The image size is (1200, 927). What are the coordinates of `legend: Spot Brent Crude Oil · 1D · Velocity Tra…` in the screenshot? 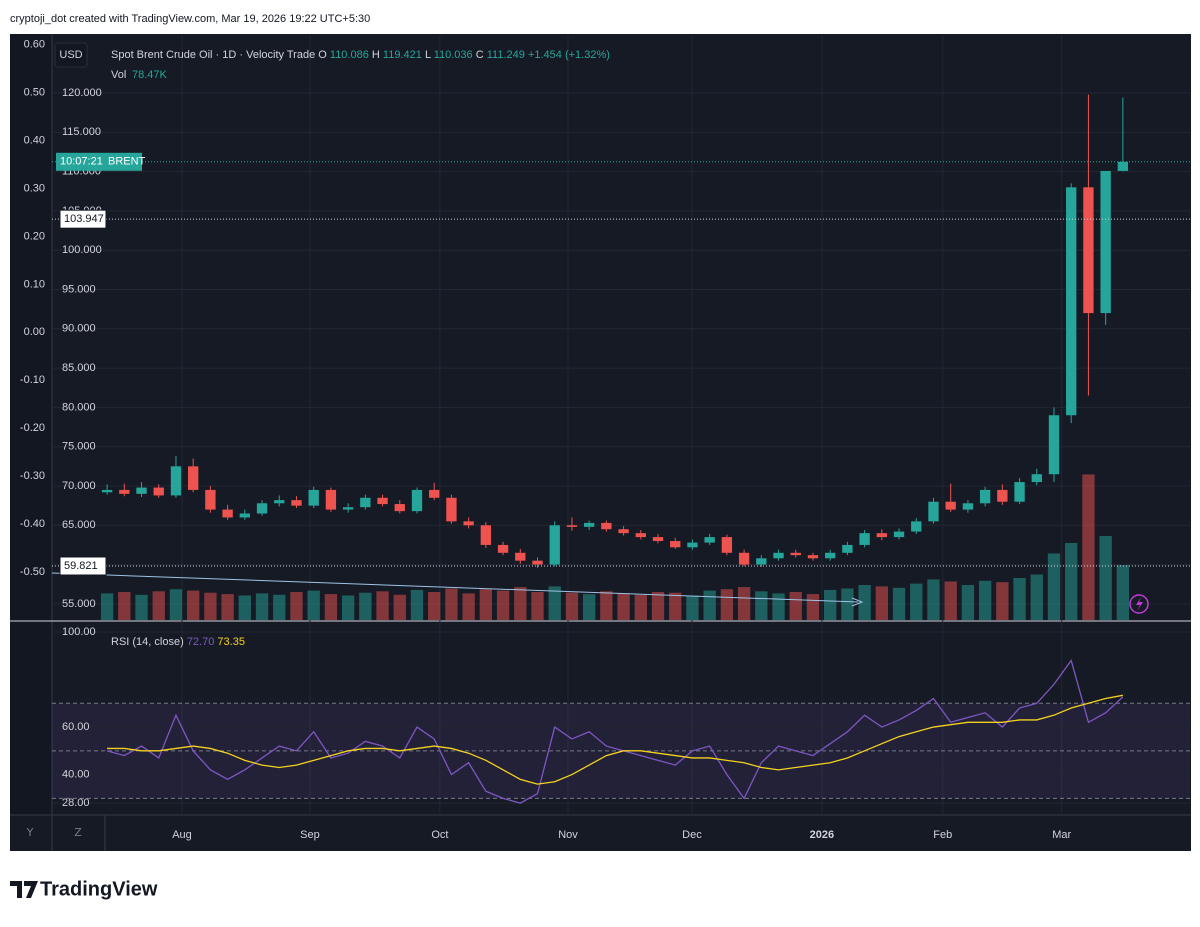 It's located at (360, 65).